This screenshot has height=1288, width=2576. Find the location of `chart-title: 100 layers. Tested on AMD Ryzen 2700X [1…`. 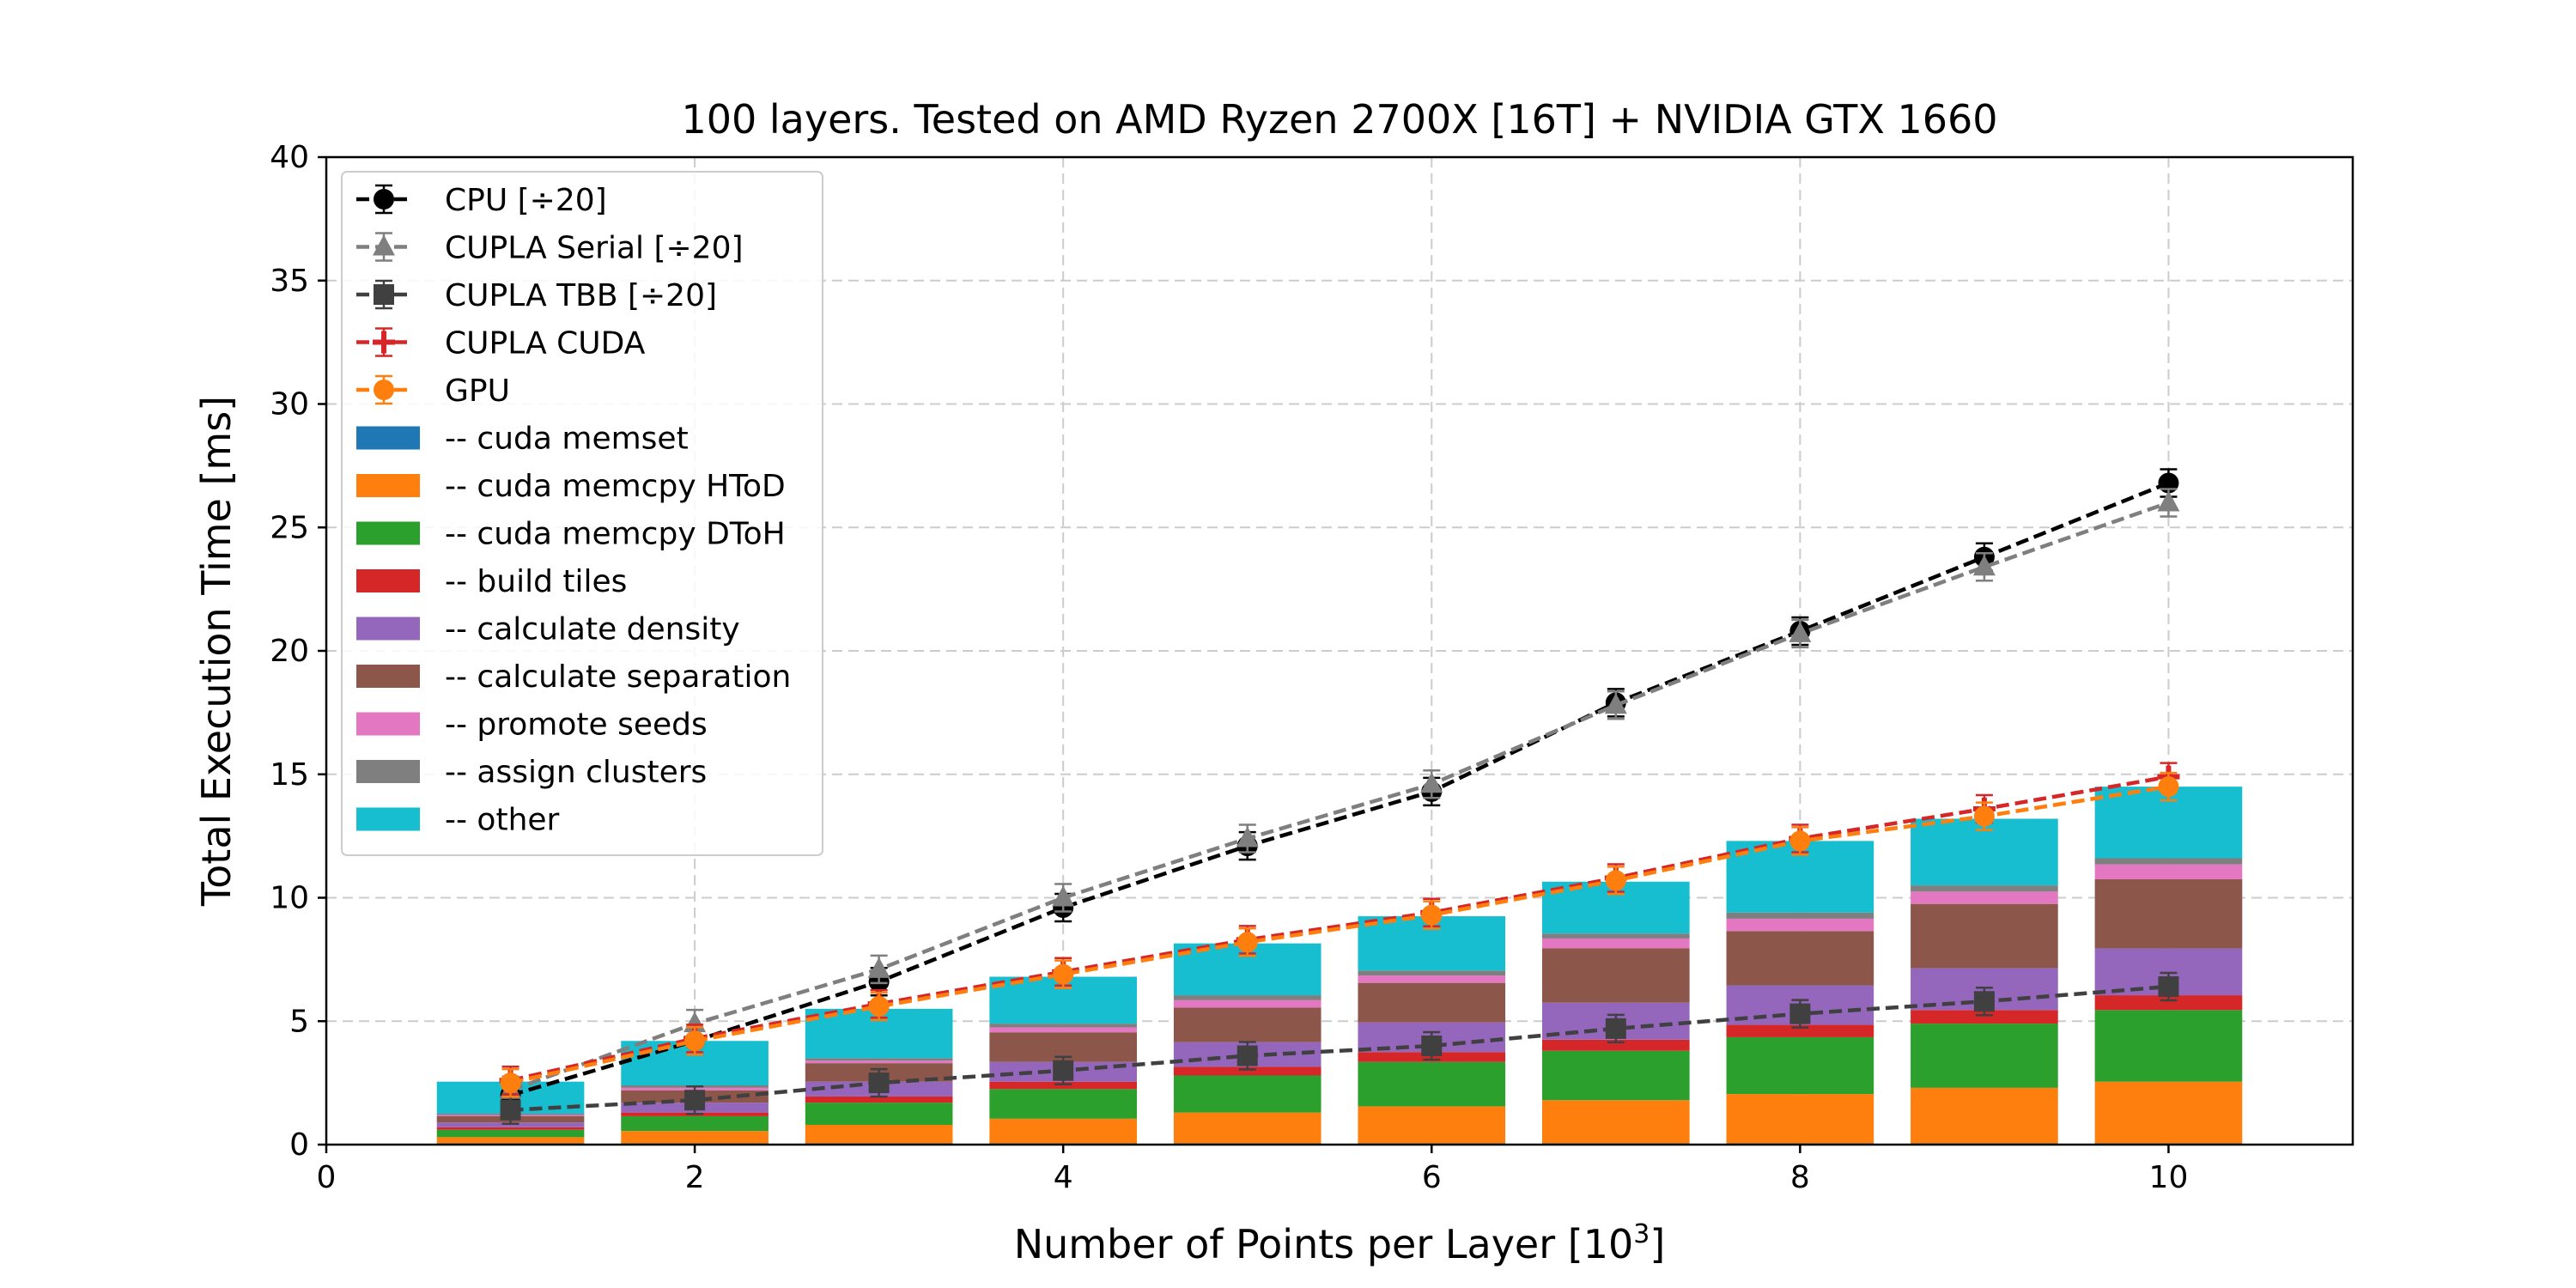

chart-title: 100 layers. Tested on AMD Ryzen 2700X [1… is located at coordinates (1339, 119).